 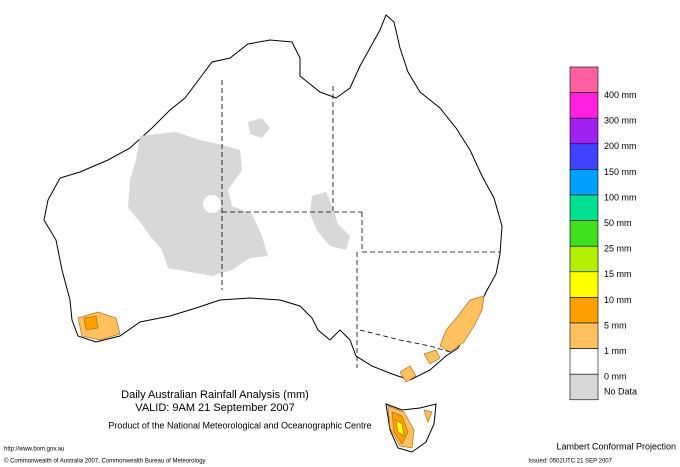 I want to click on legend-label: 400 mm, so click(x=620, y=95).